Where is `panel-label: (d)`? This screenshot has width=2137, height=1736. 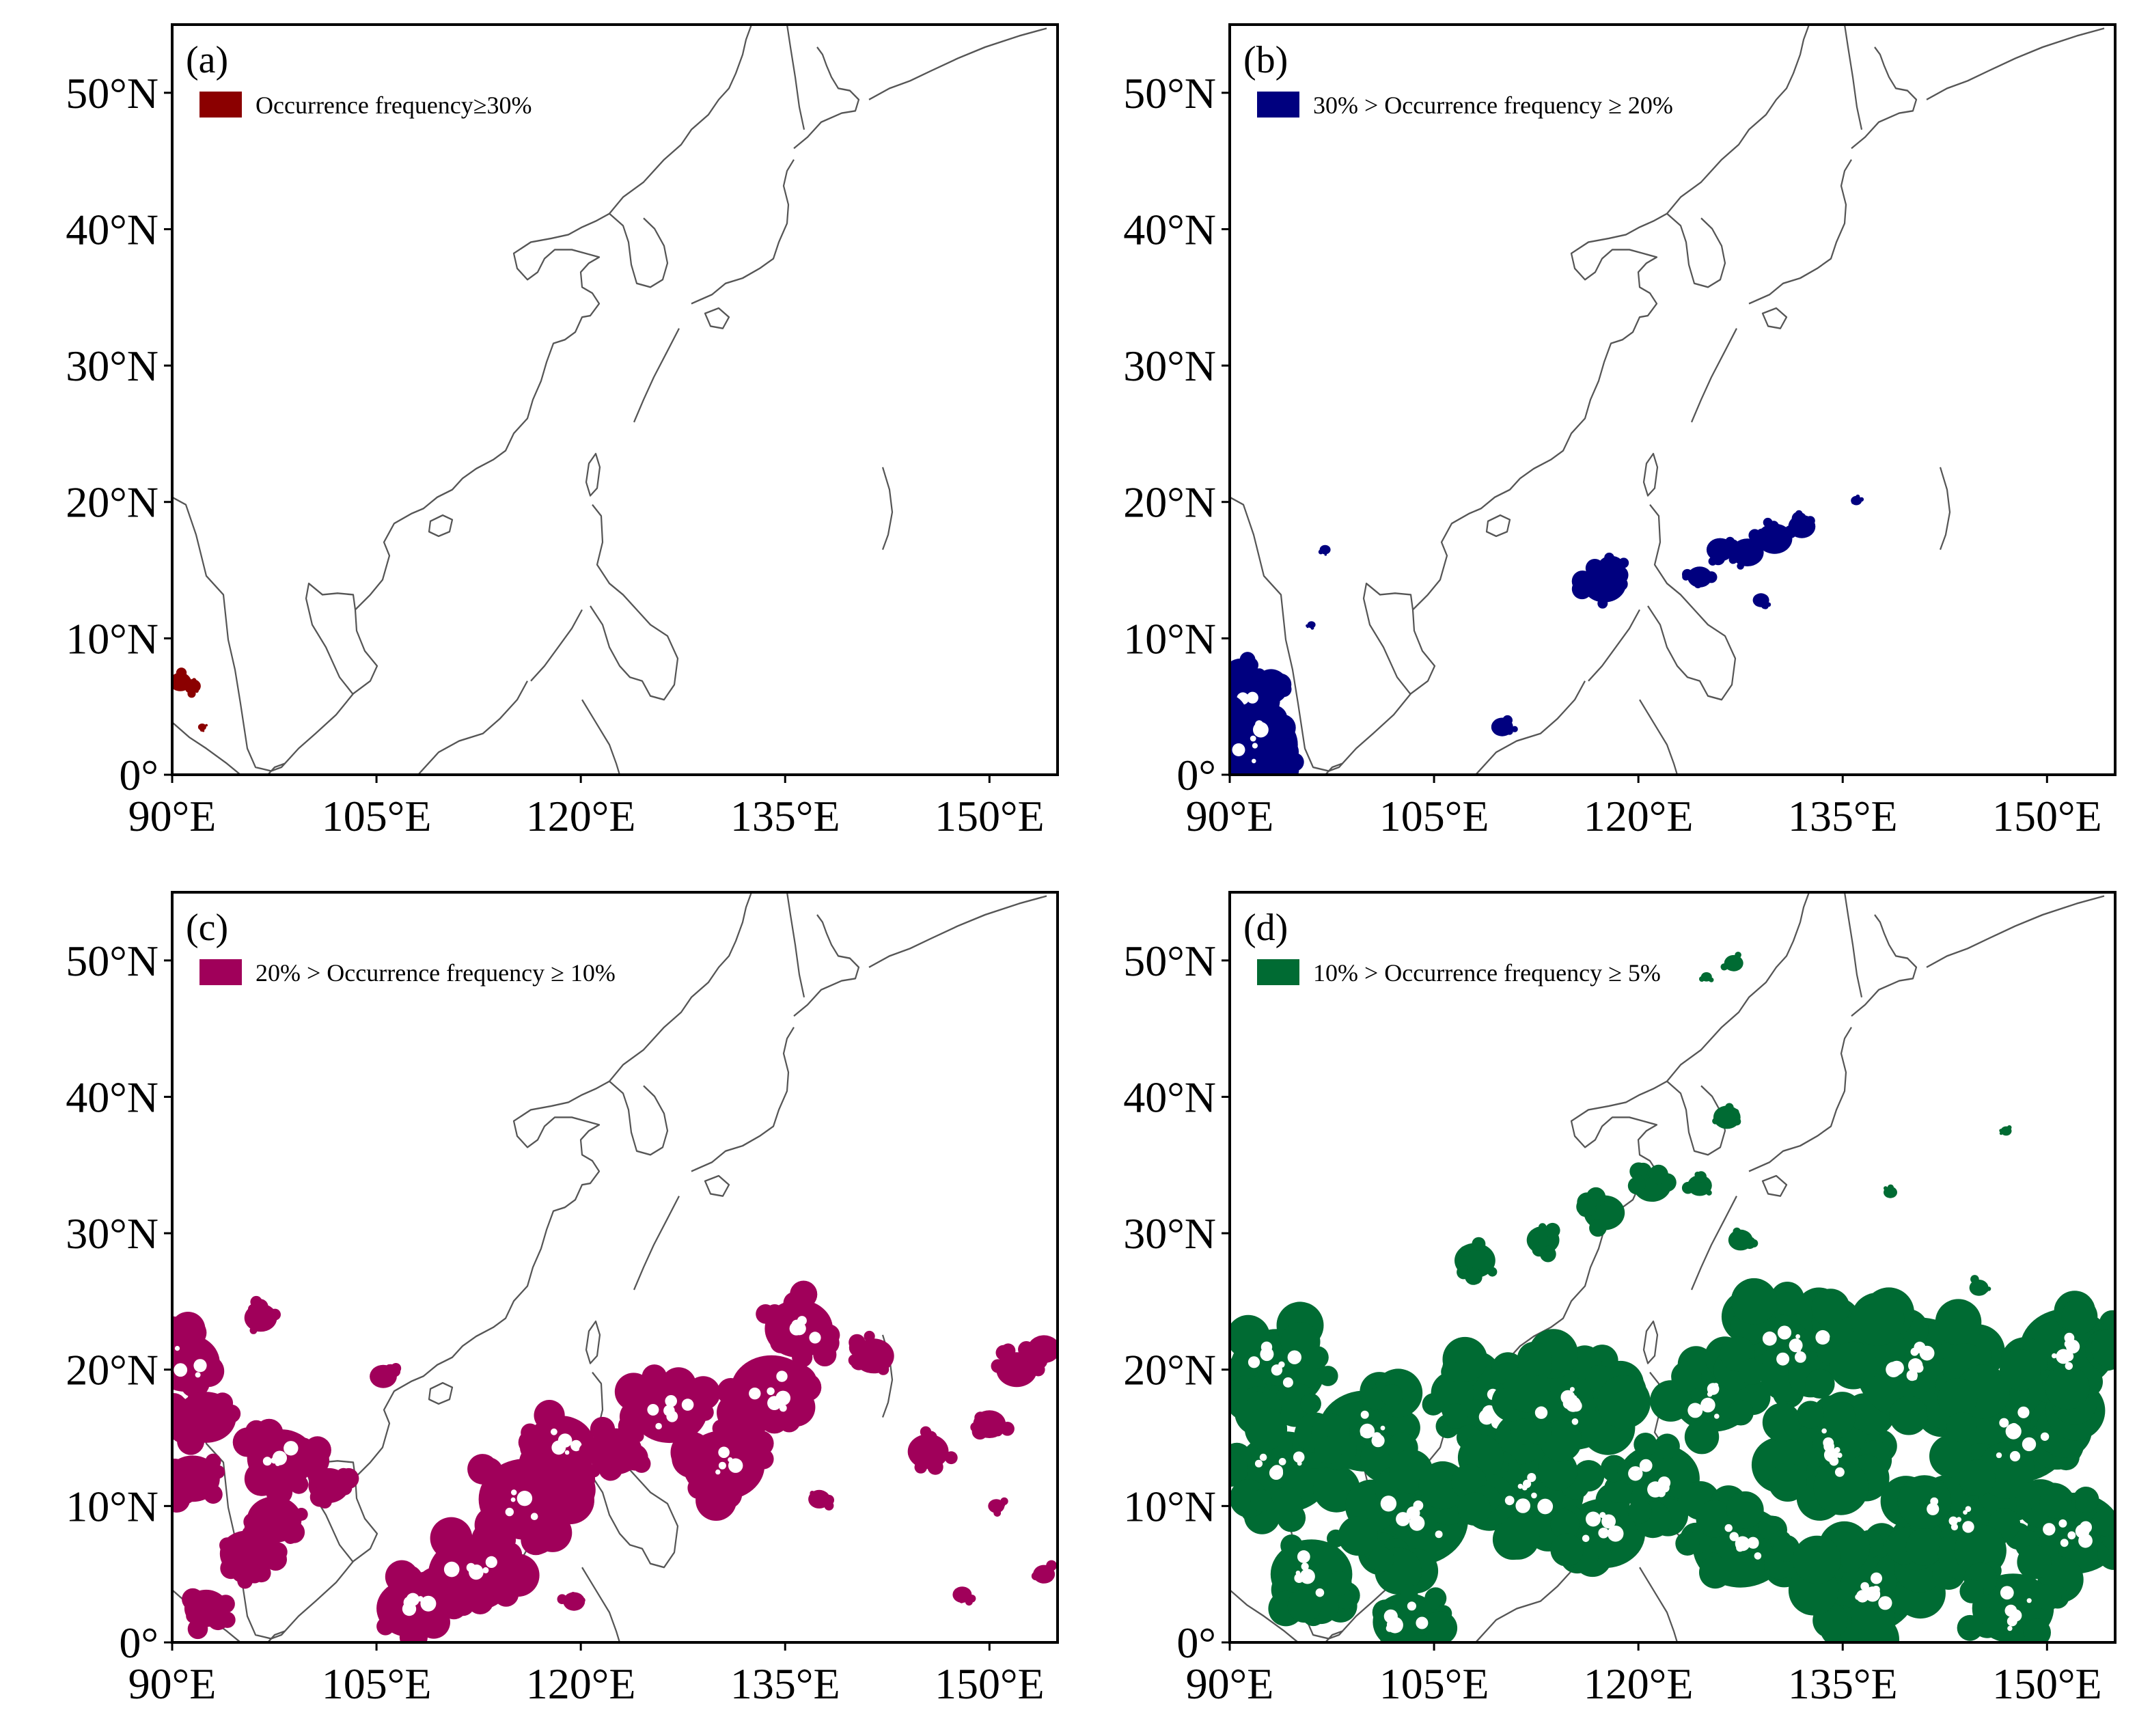 panel-label: (d) is located at coordinates (1265, 928).